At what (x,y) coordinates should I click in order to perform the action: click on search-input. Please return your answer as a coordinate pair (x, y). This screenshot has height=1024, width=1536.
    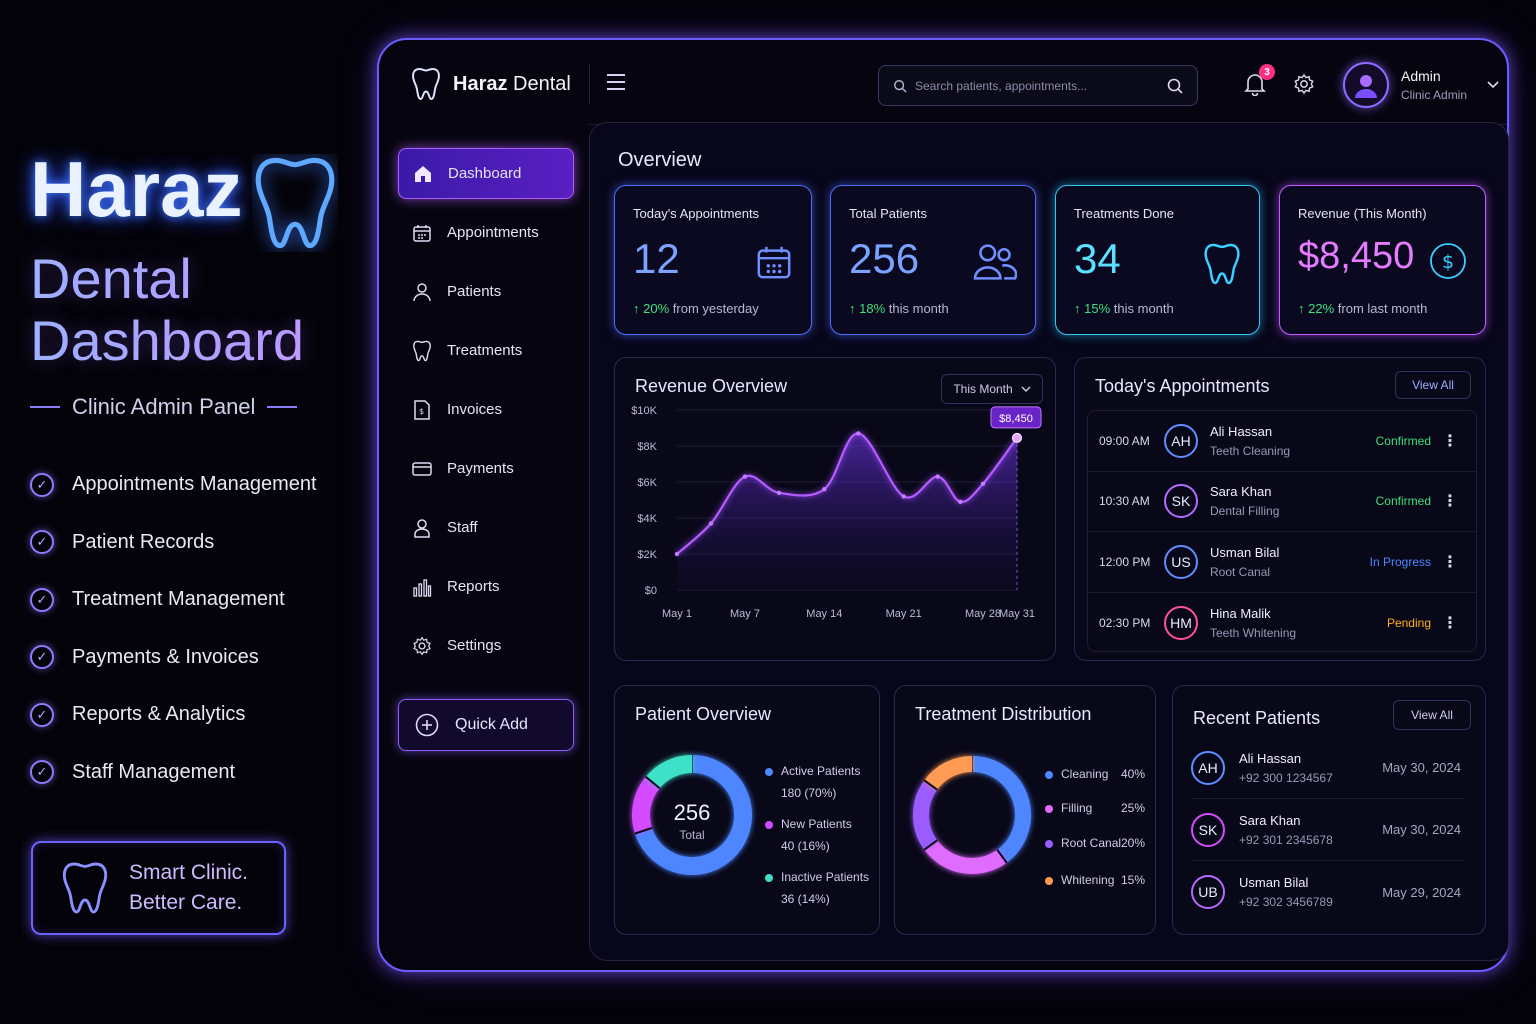
    Looking at the image, I should click on (1037, 85).